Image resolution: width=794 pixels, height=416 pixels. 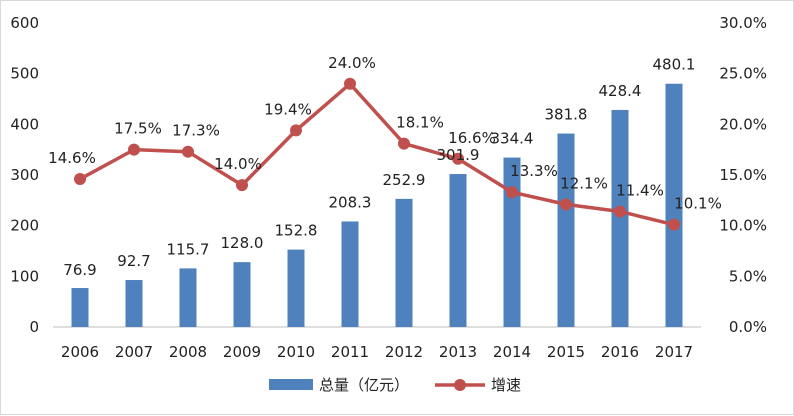 I want to click on bar-data-label: 301.9, so click(x=458, y=155).